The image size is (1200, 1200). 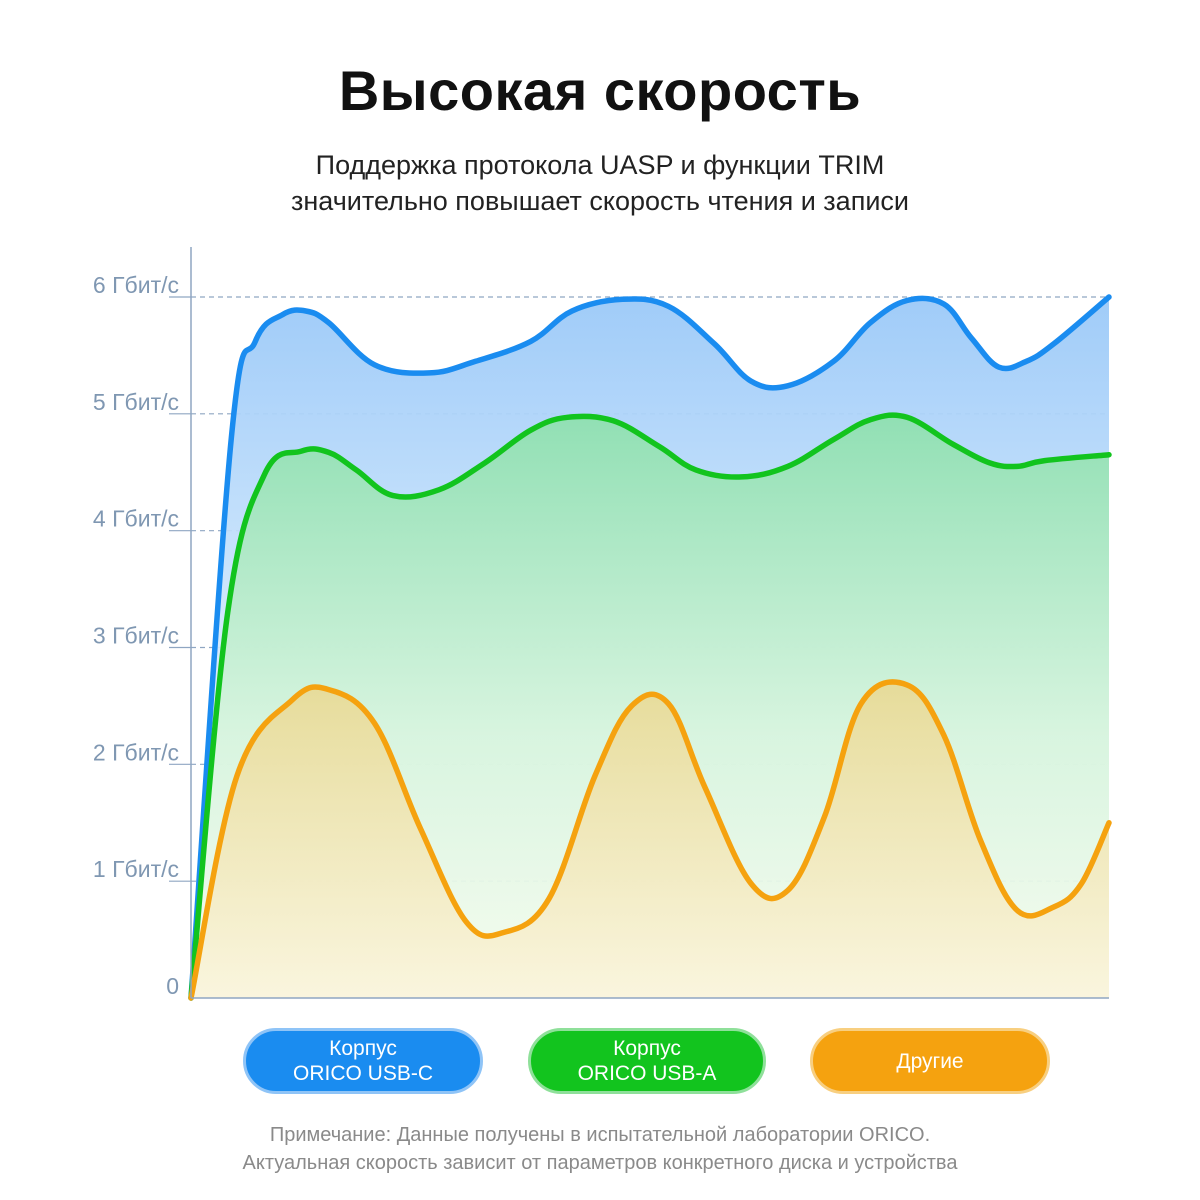 I want to click on legend-usb-c-line1: Корпус, so click(x=363, y=1048).